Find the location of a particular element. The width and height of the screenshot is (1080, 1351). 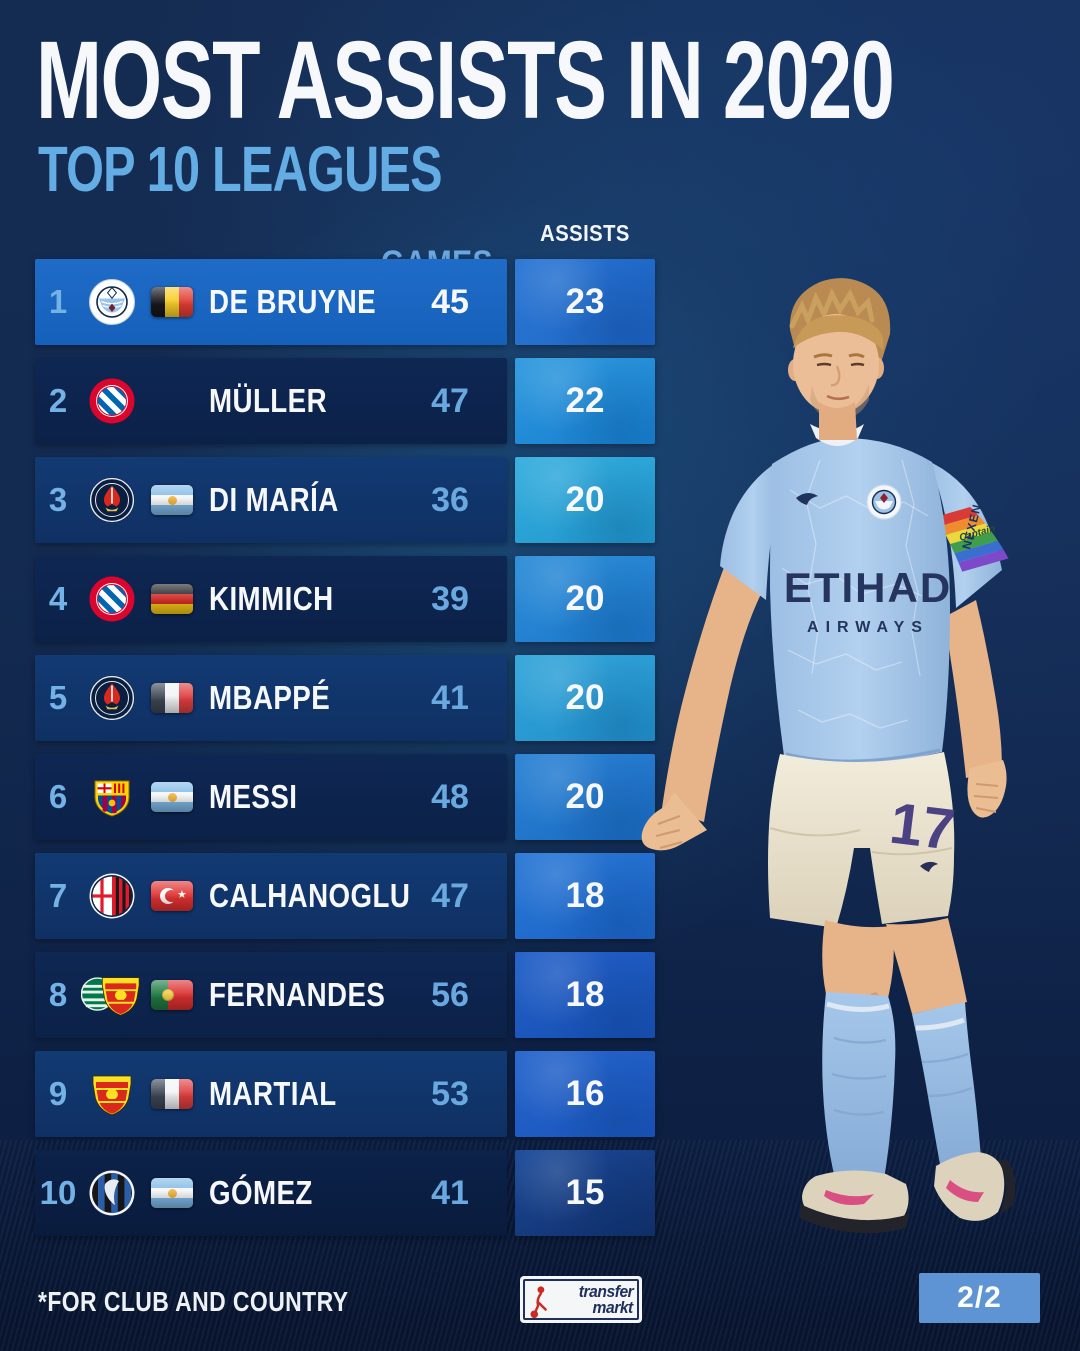

table-row: 7 ★ CALHANOGLU 47 18 is located at coordinates (345, 896).